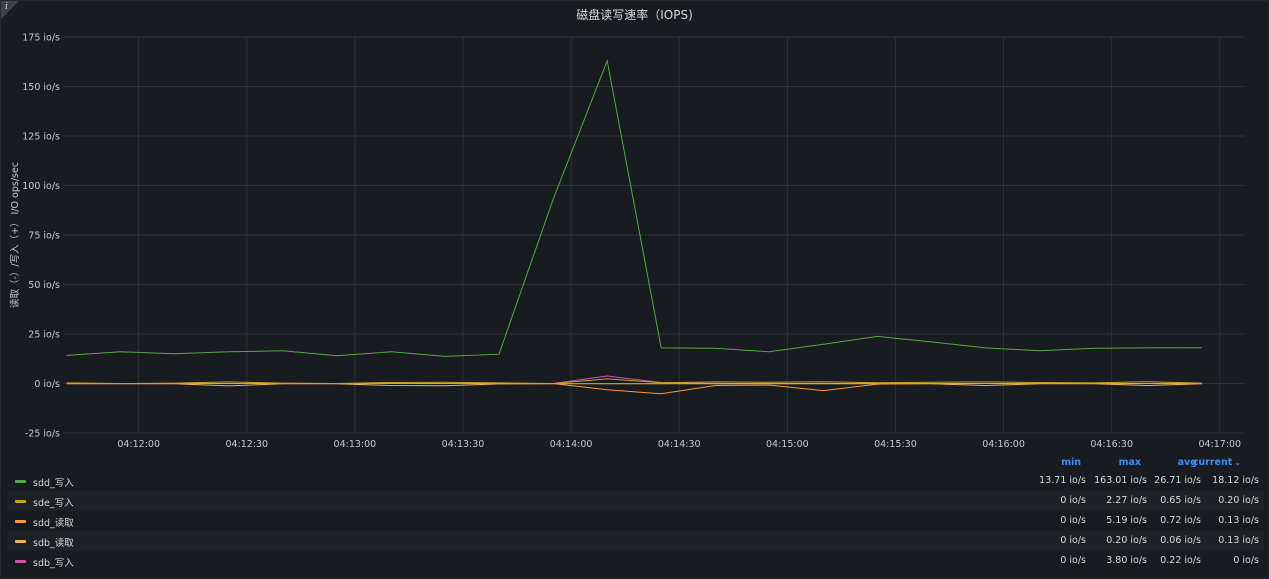  Describe the element at coordinates (1180, 540) in the screenshot. I see `legend-avg: 0.06 io/s` at that location.